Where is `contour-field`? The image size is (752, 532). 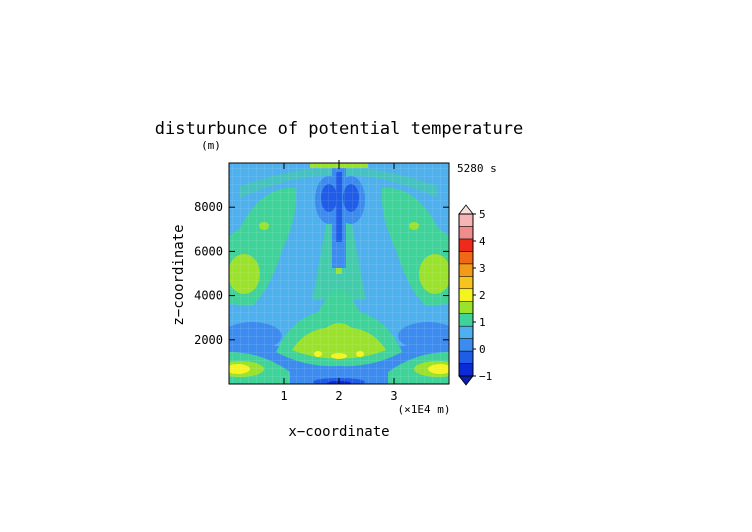 contour-field is located at coordinates (339, 273).